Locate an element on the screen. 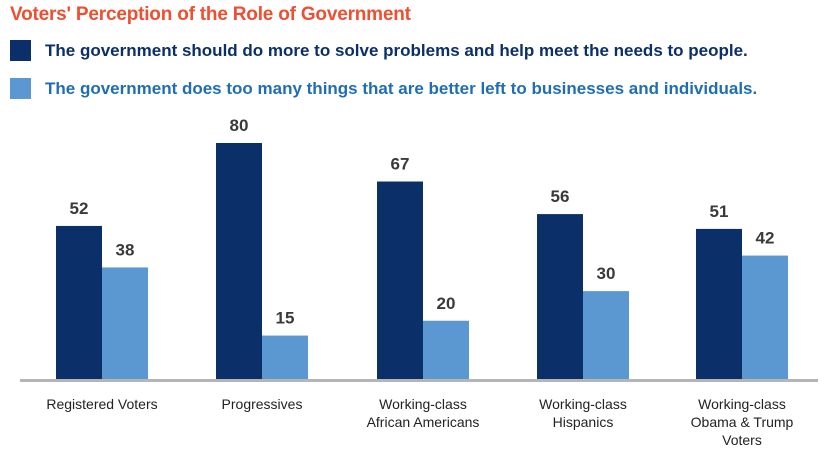  category-label-5-line1: Working-class is located at coordinates (742, 404).